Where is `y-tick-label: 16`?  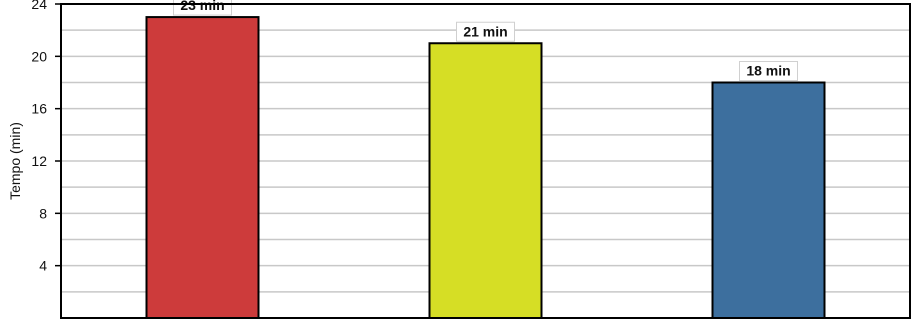 y-tick-label: 16 is located at coordinates (39, 109).